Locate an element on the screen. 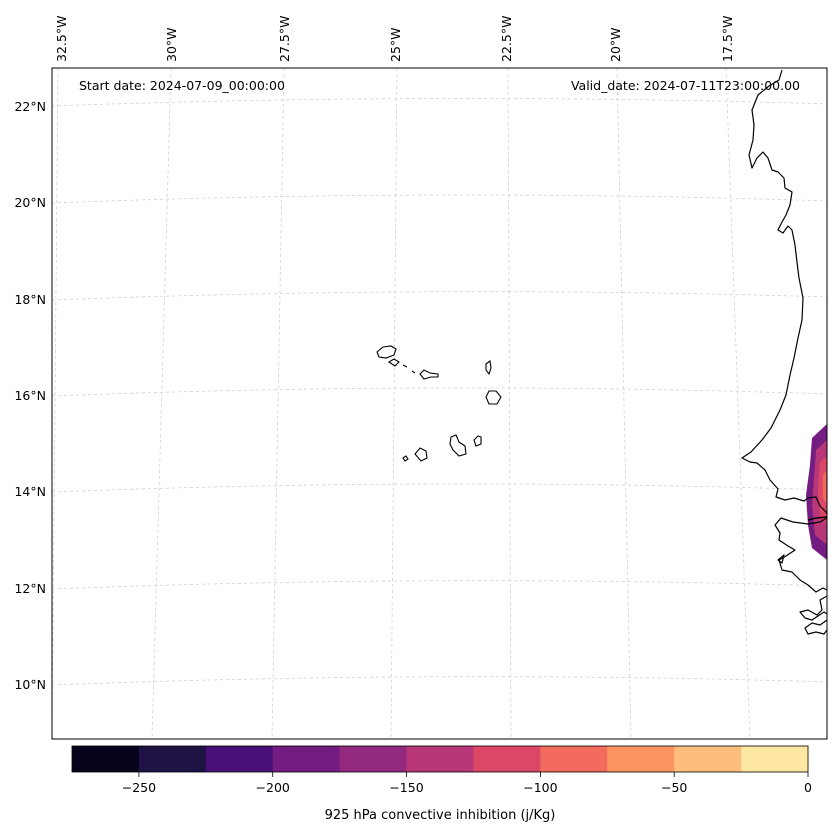 This screenshot has height=836, width=837. santiago-island is located at coordinates (458, 445).